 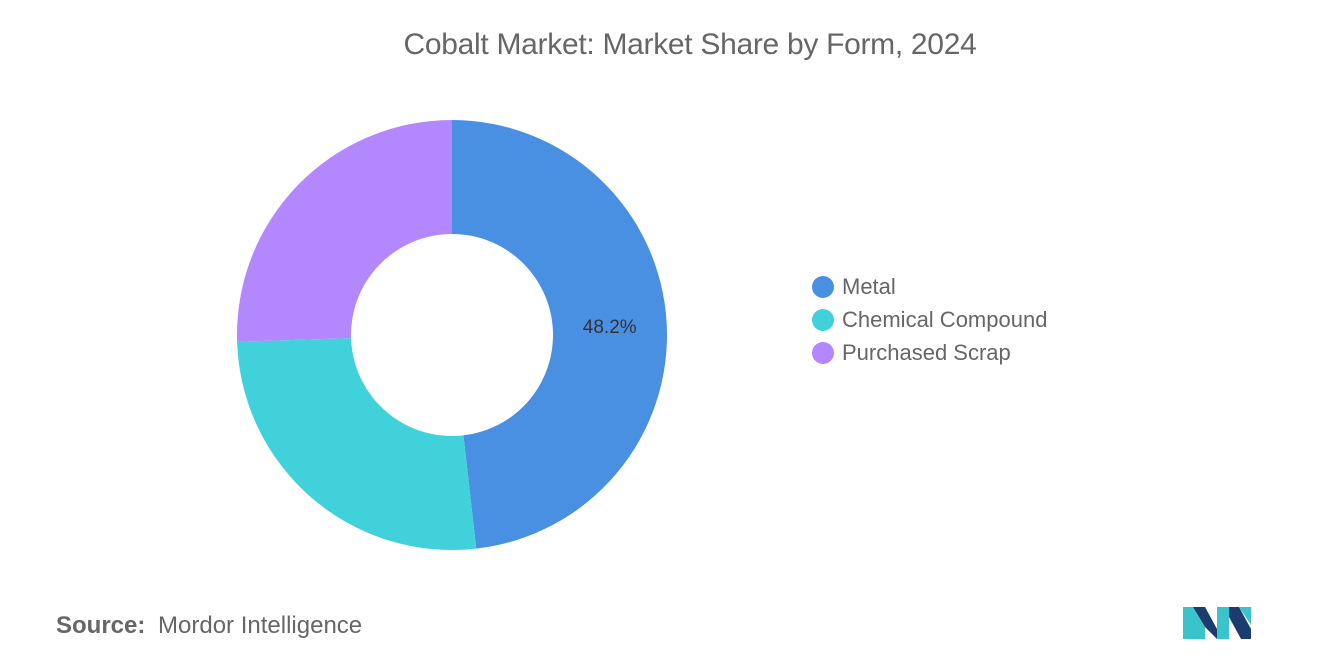 What do you see at coordinates (869, 286) in the screenshot?
I see `legend-label: Metal` at bounding box center [869, 286].